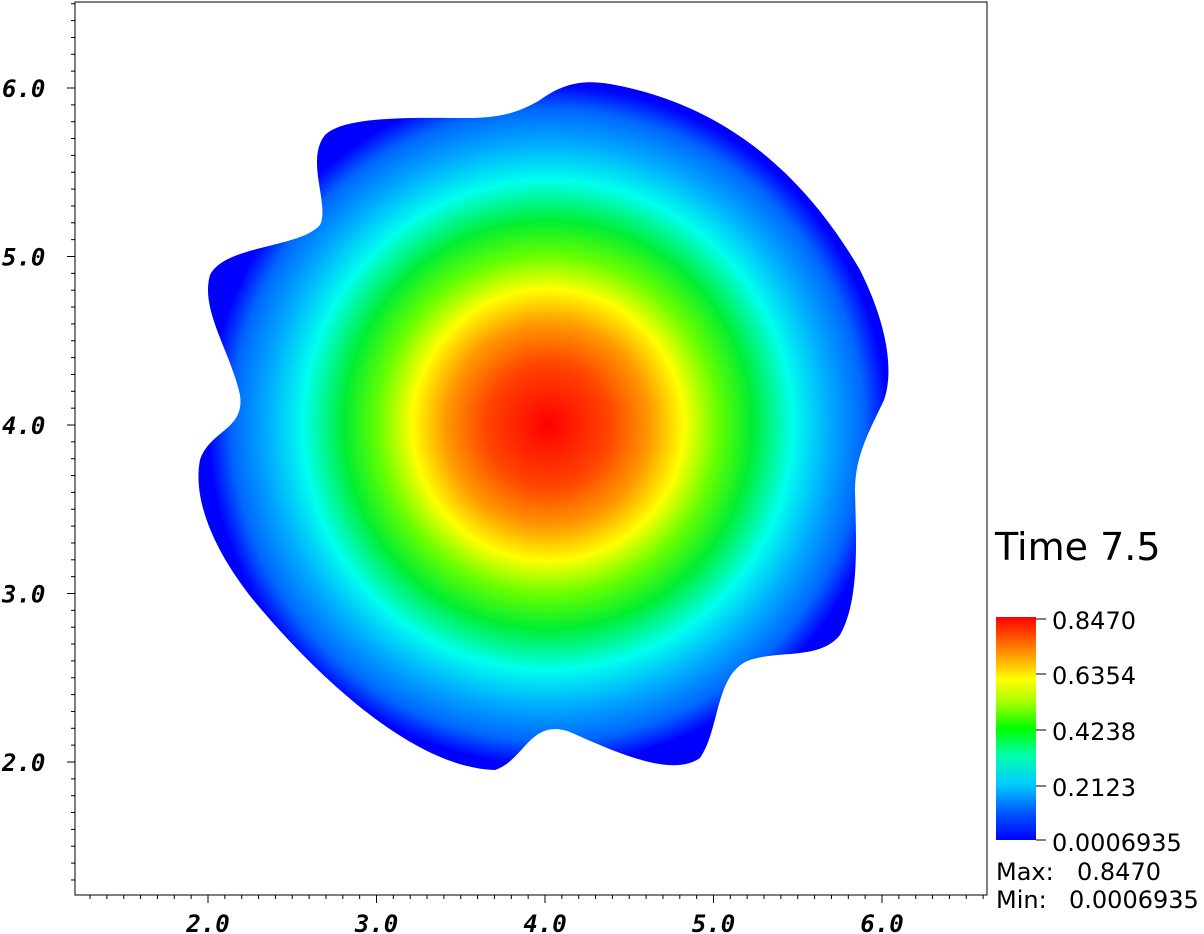  Describe the element at coordinates (23, 595) in the screenshot. I see `y-tick-label: 3.0` at that location.